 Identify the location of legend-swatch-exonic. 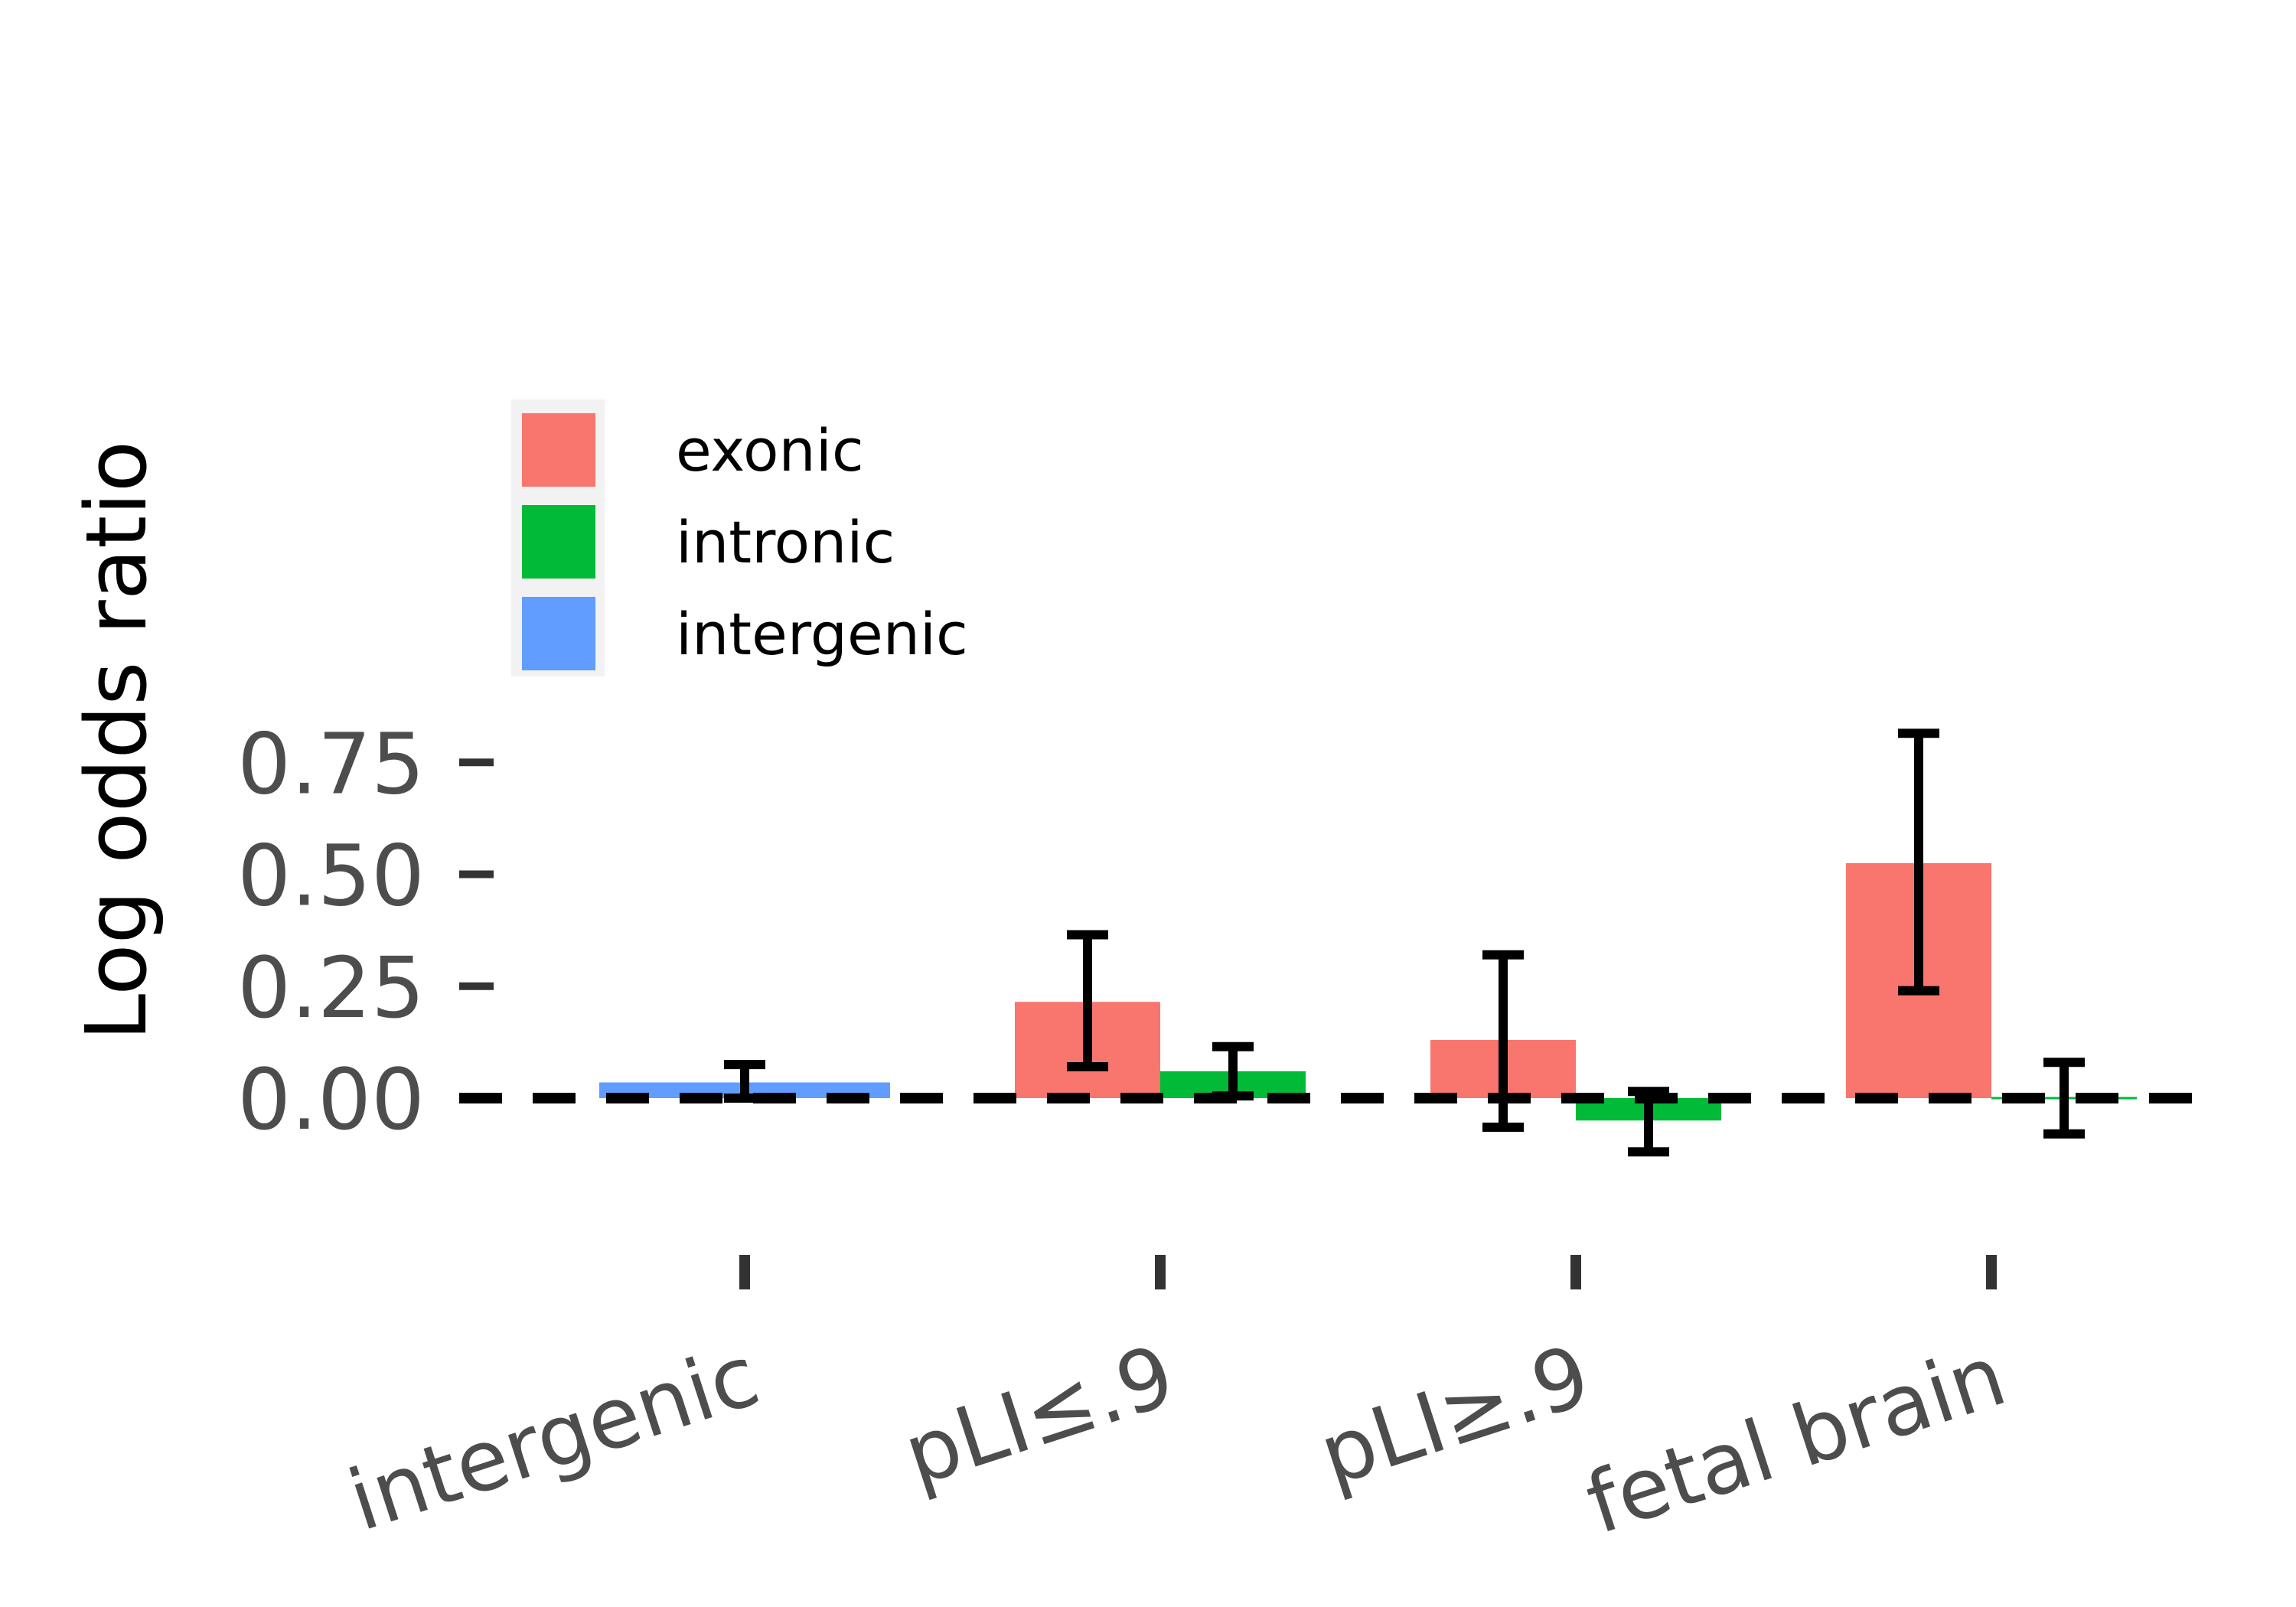
(558, 450).